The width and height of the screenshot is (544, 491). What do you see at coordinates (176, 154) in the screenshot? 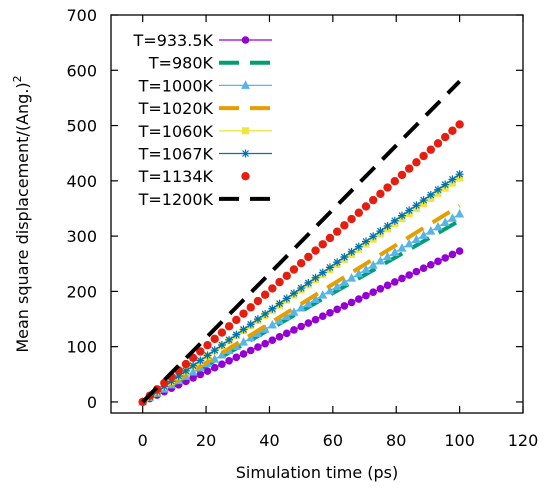
I see `legend-label: T=1067K` at bounding box center [176, 154].